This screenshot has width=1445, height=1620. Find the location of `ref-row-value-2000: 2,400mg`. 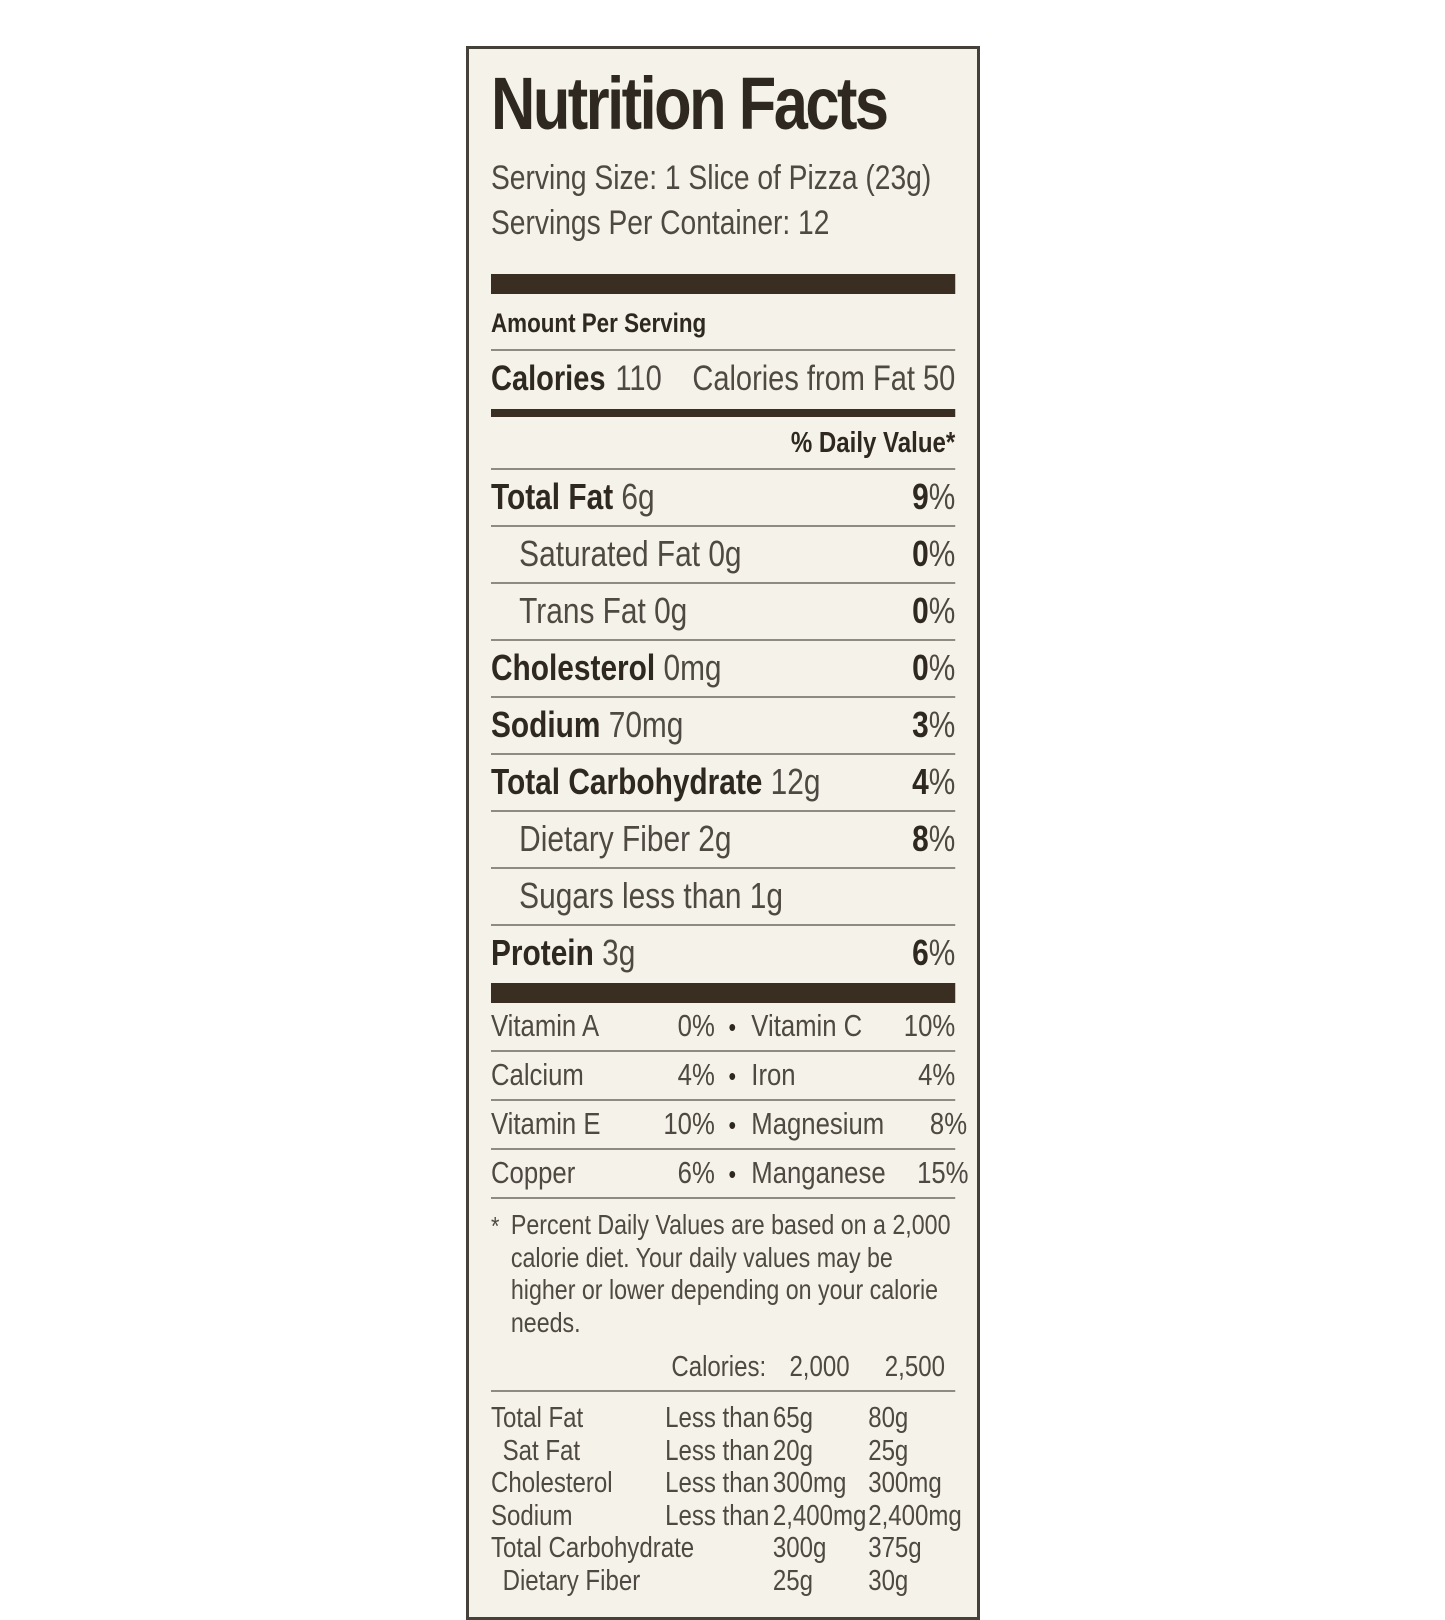

ref-row-value-2000: 2,400mg is located at coordinates (819, 1515).